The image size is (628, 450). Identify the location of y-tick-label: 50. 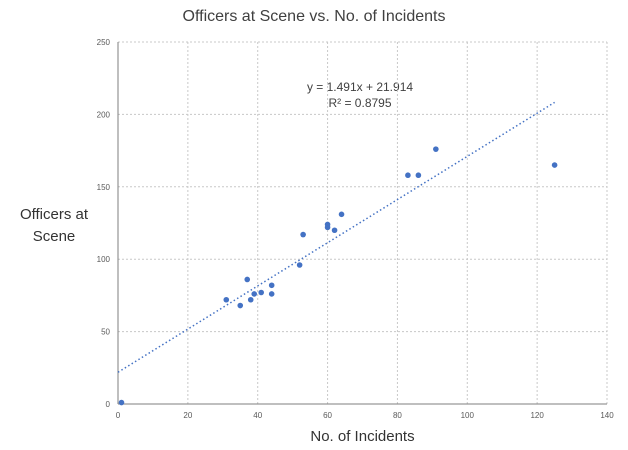
(105, 332).